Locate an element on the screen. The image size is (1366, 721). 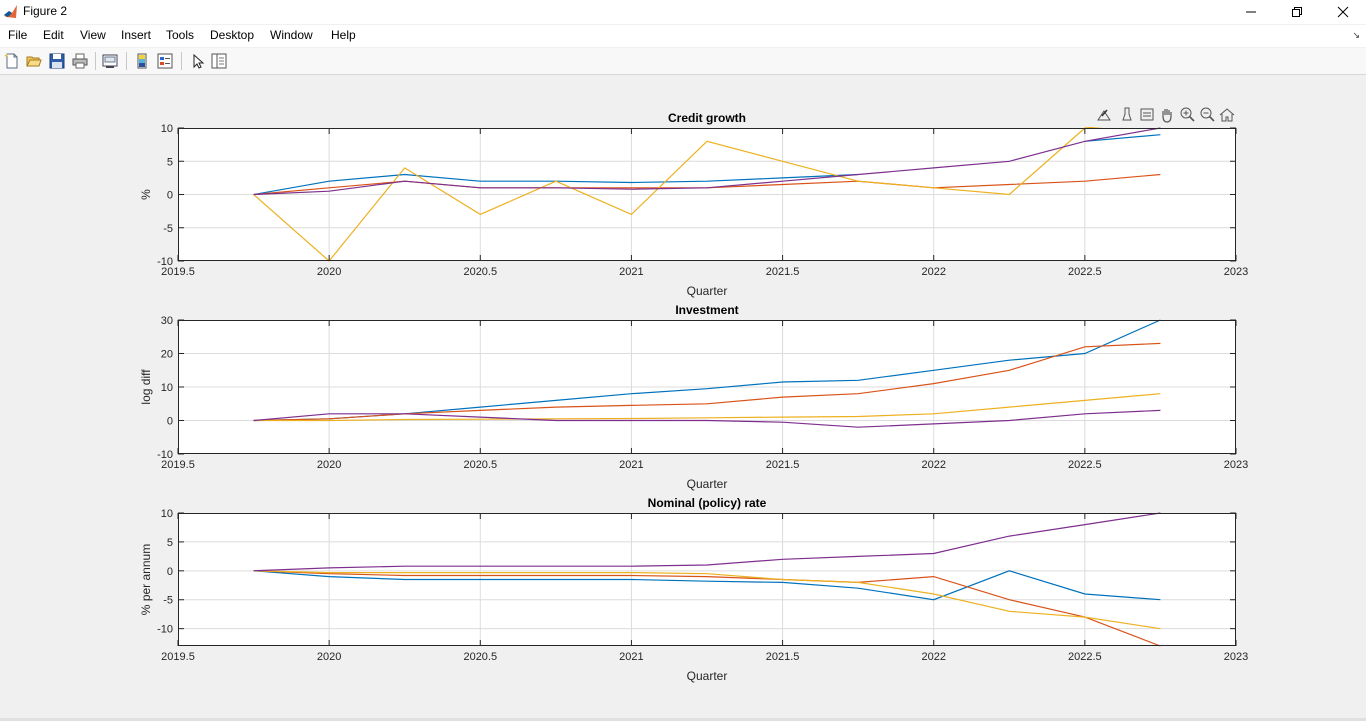
restore-icon is located at coordinates (1297, 12).